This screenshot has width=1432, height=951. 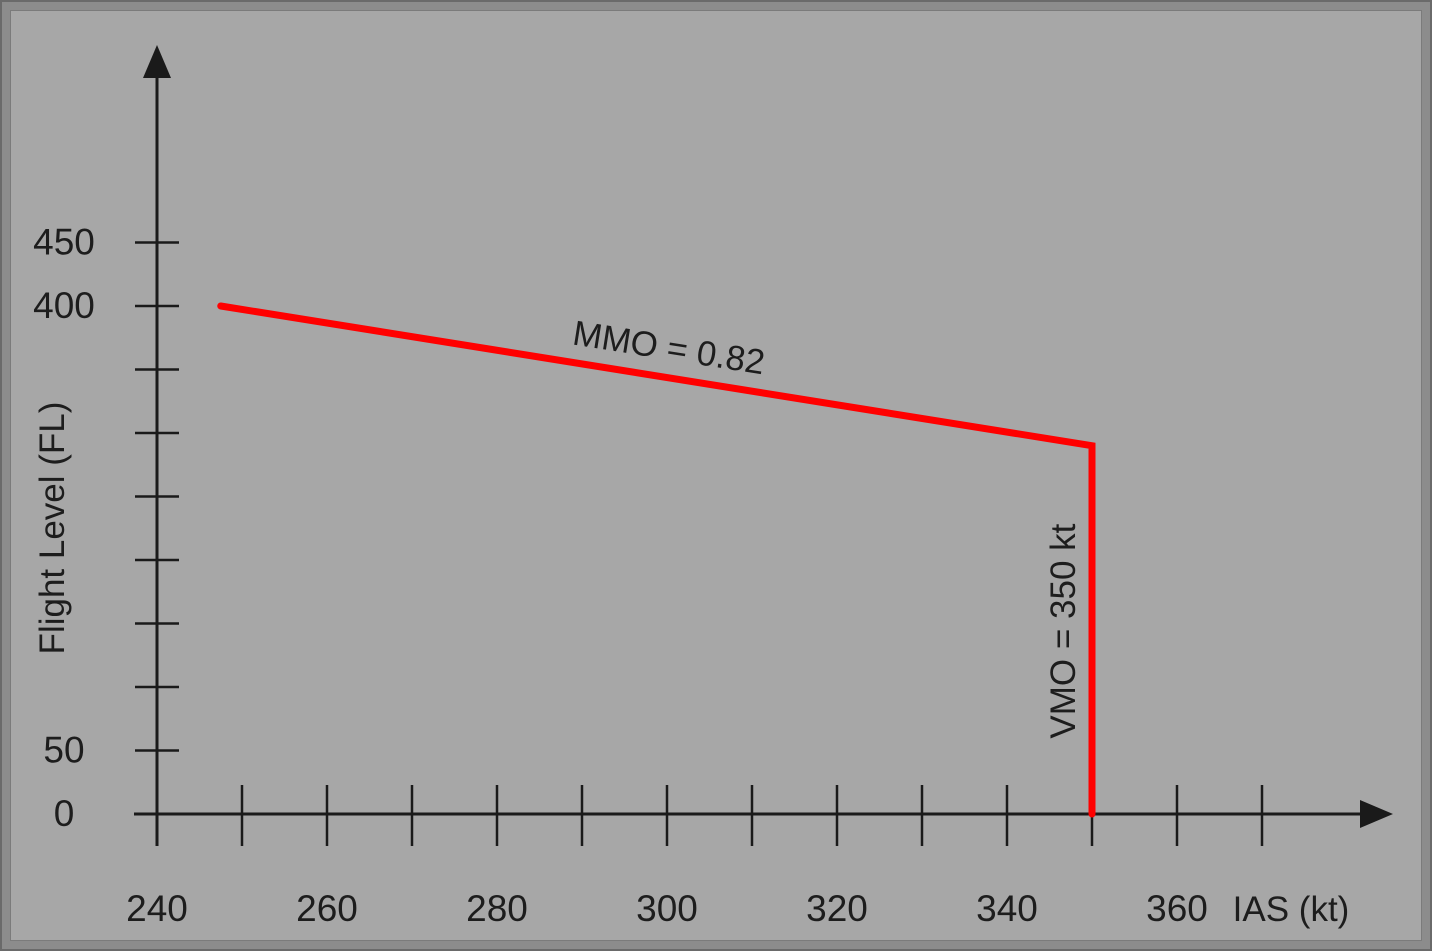 I want to click on x-tick-label: 340, so click(x=1007, y=908).